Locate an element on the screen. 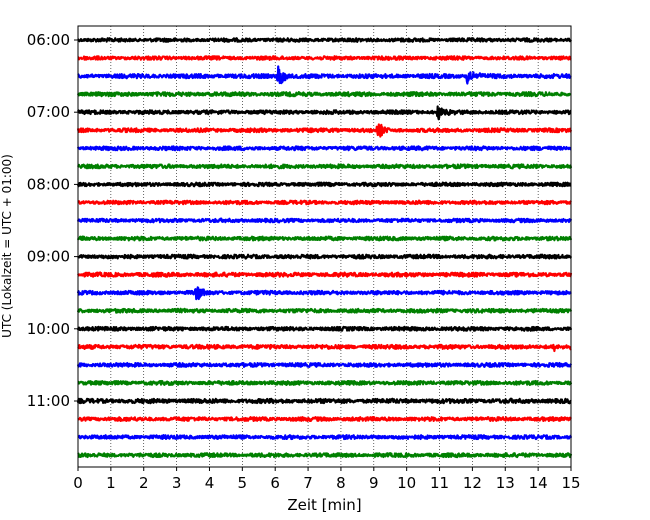 Image resolution: width=650 pixels, height=520 pixels. x-tick-label: 5 is located at coordinates (243, 483).